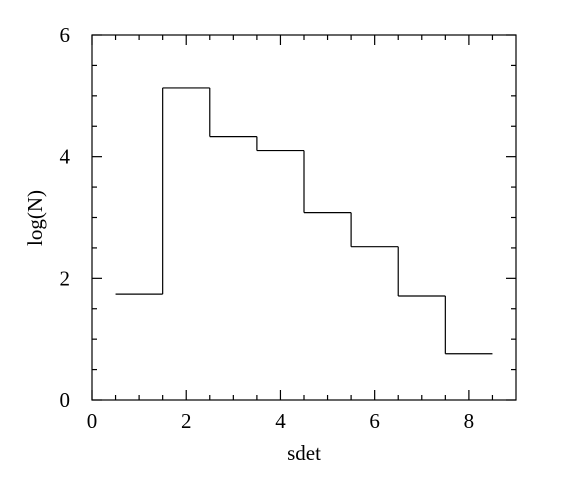  Describe the element at coordinates (186, 421) in the screenshot. I see `x-tick-label: 2` at that location.